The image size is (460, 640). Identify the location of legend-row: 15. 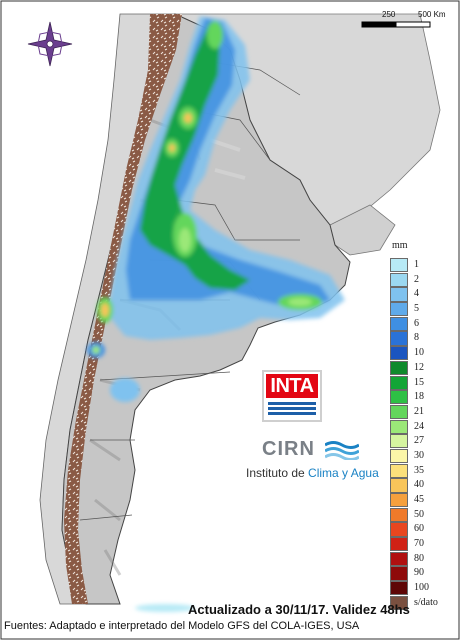
(420, 383).